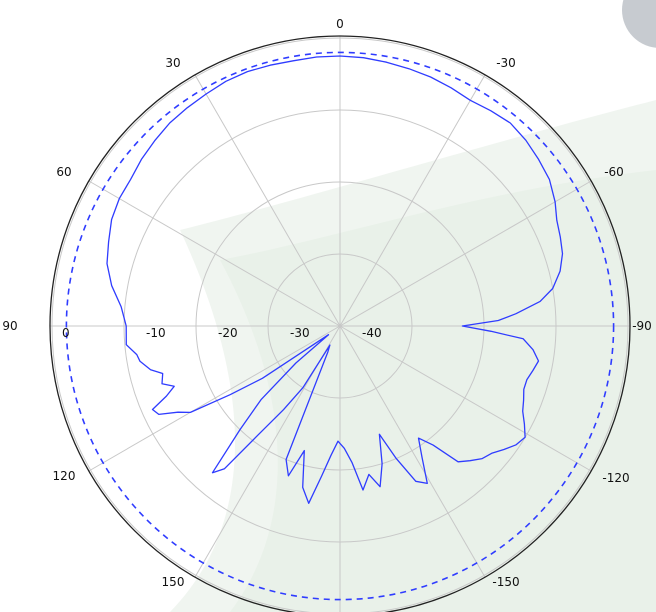 This screenshot has height=612, width=656. Describe the element at coordinates (642, 326) in the screenshot. I see `angle-tick-label: -90` at that location.